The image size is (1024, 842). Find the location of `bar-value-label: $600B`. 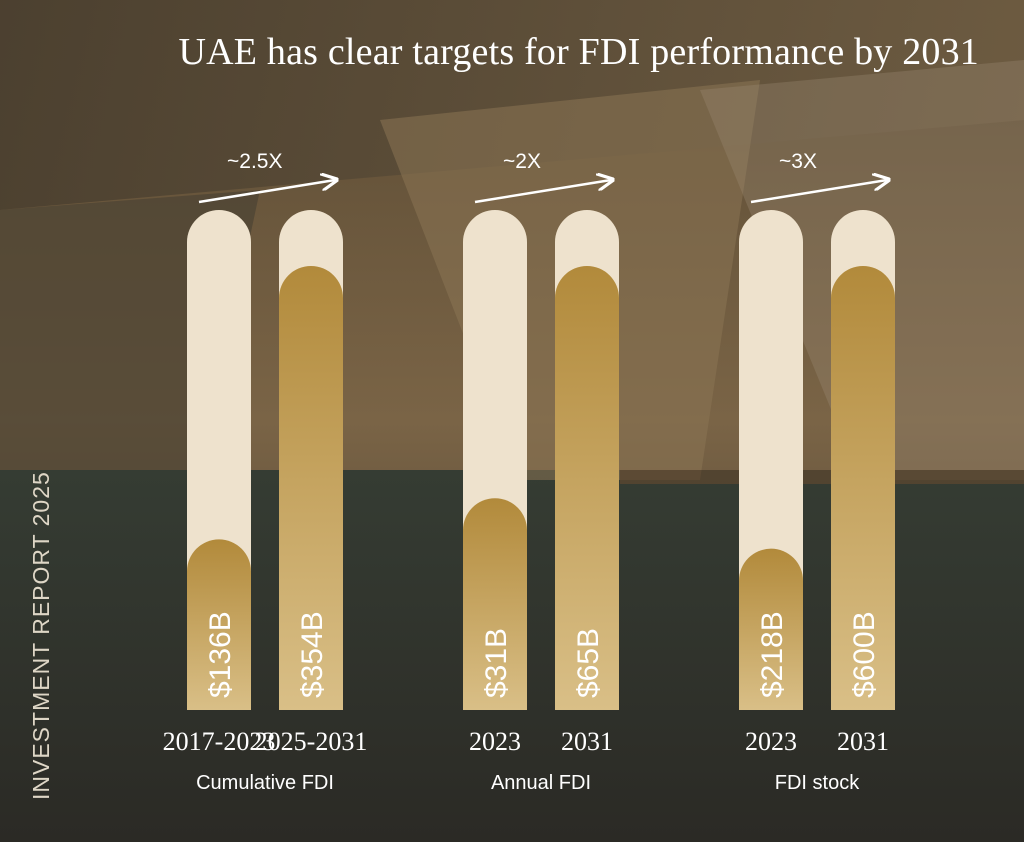

bar-value-label: $600B is located at coordinates (864, 654).